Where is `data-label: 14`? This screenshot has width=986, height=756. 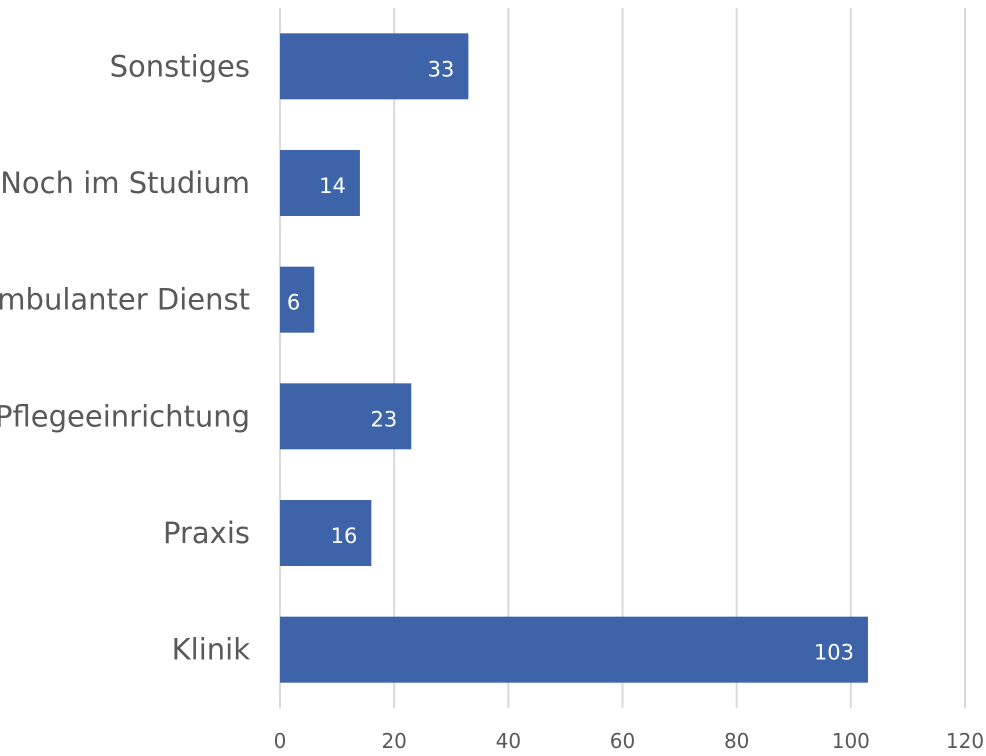
data-label: 14 is located at coordinates (332, 186).